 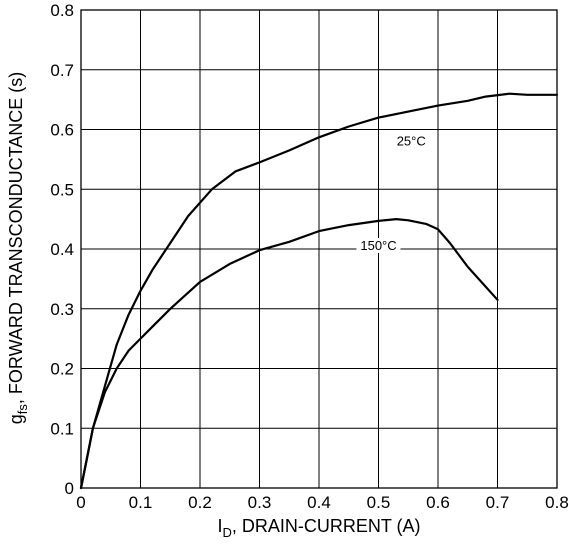 I want to click on series-label-150c: 150°C, so click(x=378, y=245).